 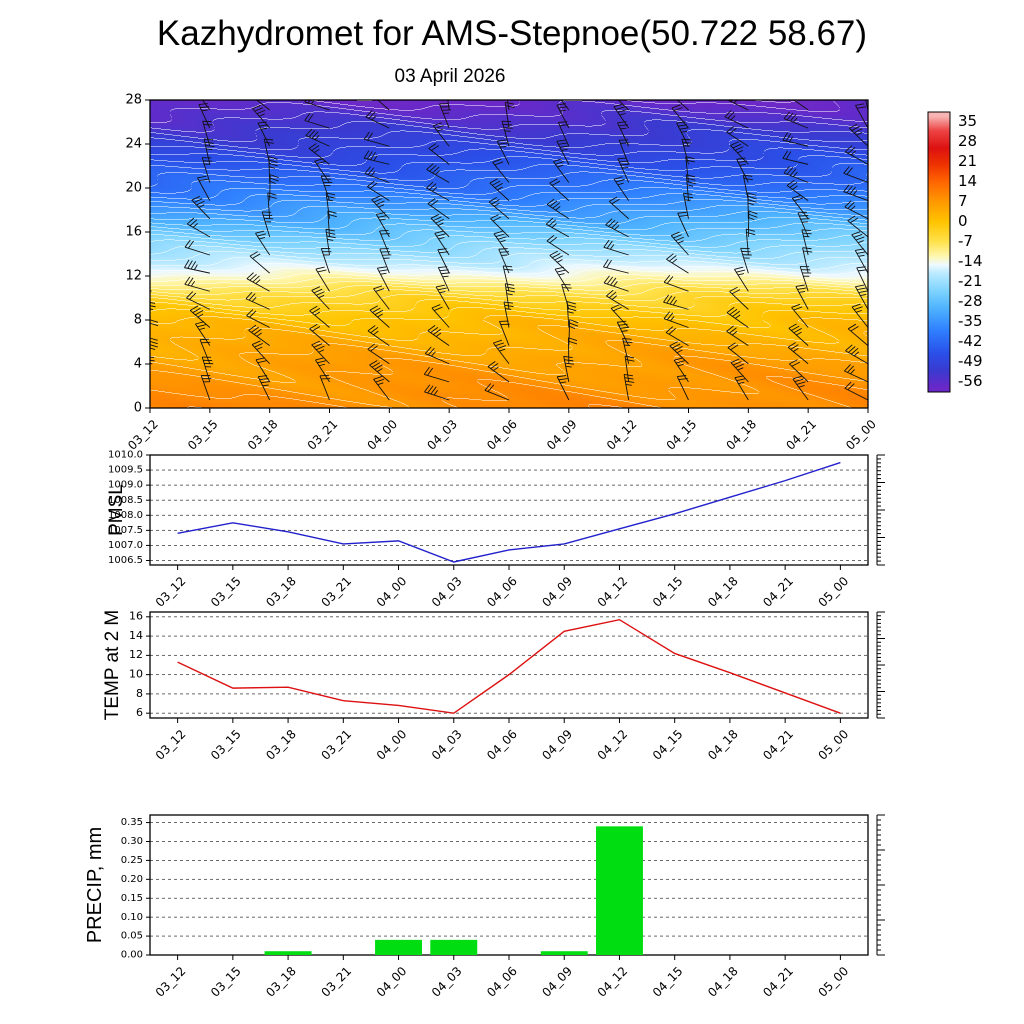 What do you see at coordinates (95, 885) in the screenshot?
I see `precip-axis-label: PRECIP, mm` at bounding box center [95, 885].